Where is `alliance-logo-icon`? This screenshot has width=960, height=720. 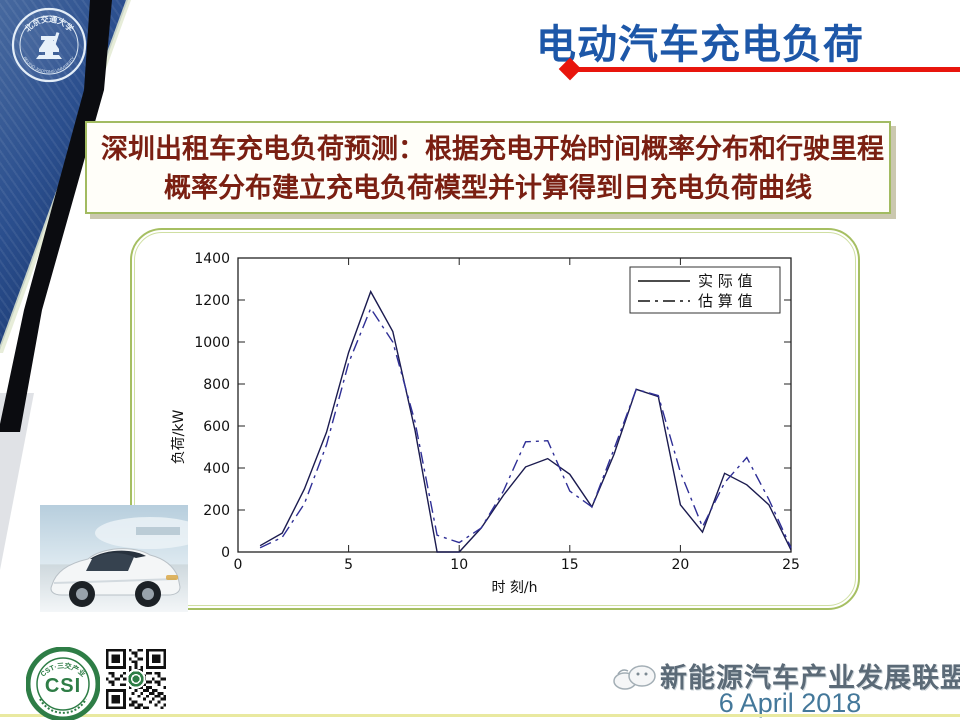 alliance-logo-icon is located at coordinates (635, 677).